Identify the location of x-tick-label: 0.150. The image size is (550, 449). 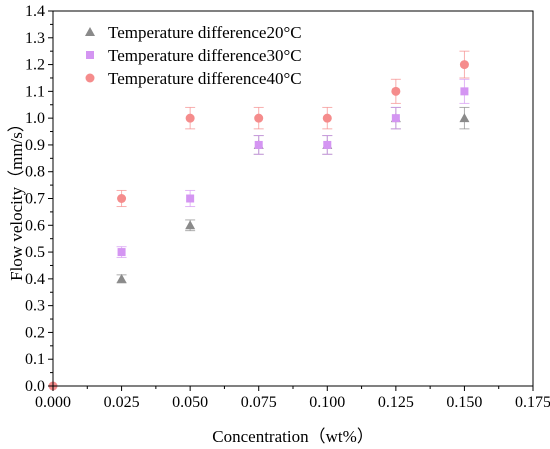
(464, 402).